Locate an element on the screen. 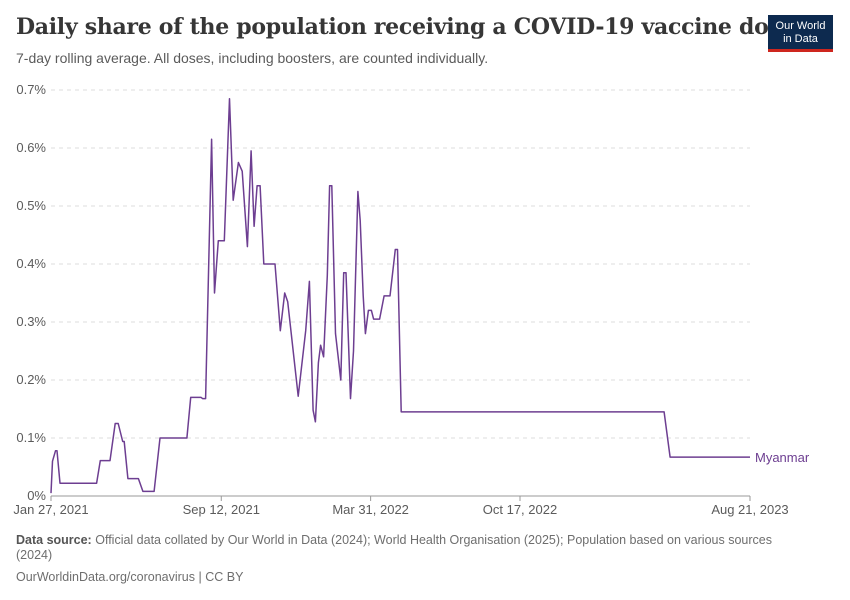 This screenshot has width=850, height=600. y-tick-label: 0.1% is located at coordinates (31, 437).